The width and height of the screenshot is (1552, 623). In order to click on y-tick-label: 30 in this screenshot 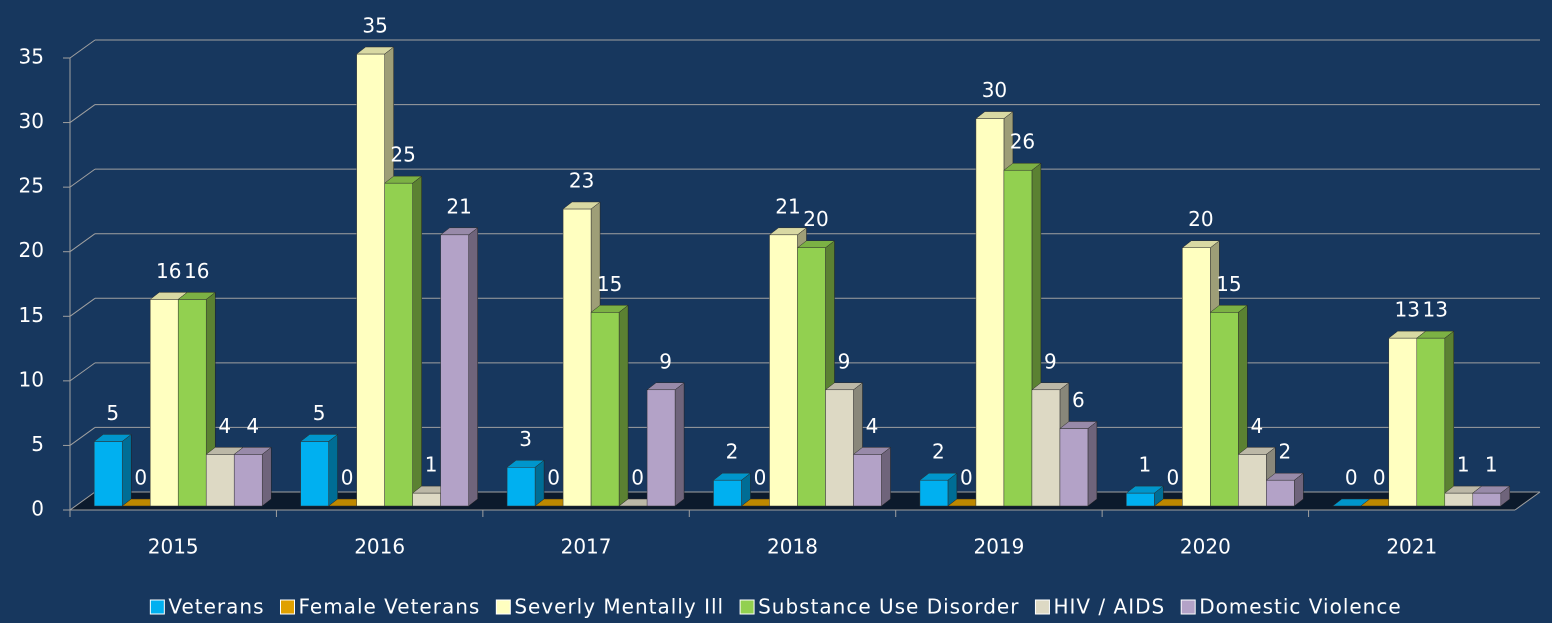, I will do `click(31, 121)`.